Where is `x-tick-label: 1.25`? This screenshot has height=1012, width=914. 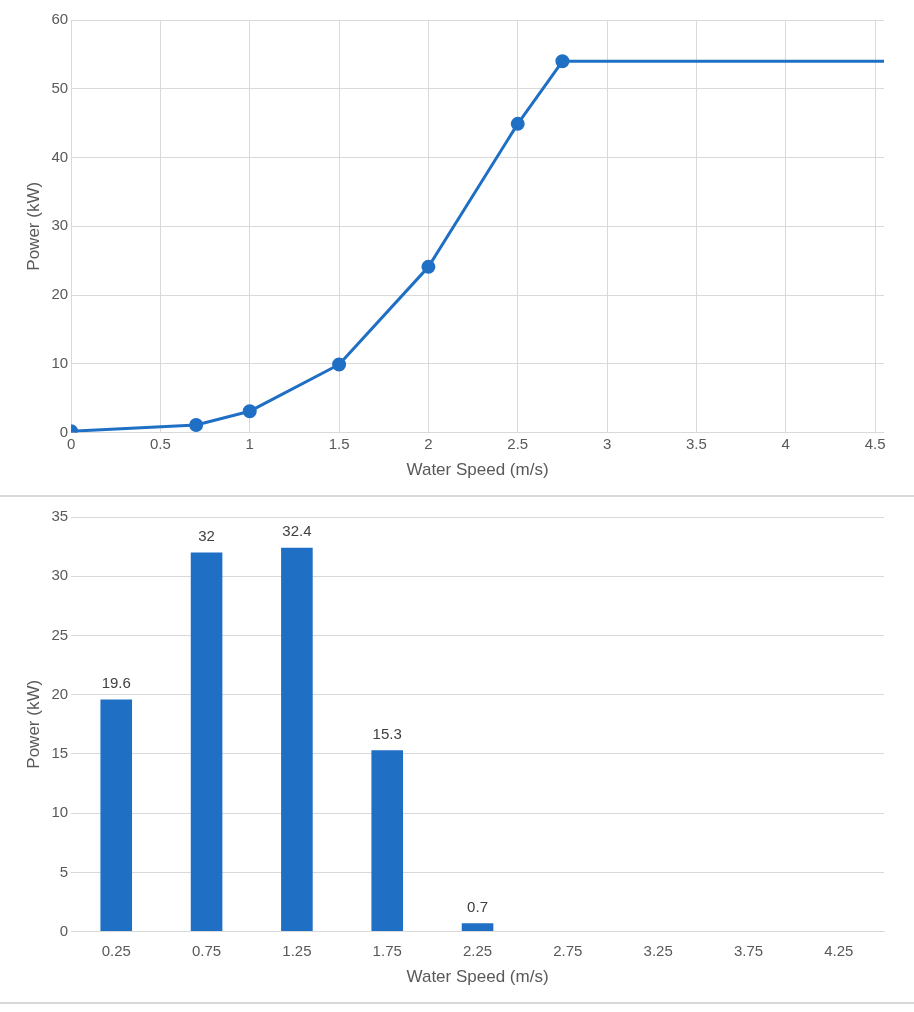 x-tick-label: 1.25 is located at coordinates (297, 950).